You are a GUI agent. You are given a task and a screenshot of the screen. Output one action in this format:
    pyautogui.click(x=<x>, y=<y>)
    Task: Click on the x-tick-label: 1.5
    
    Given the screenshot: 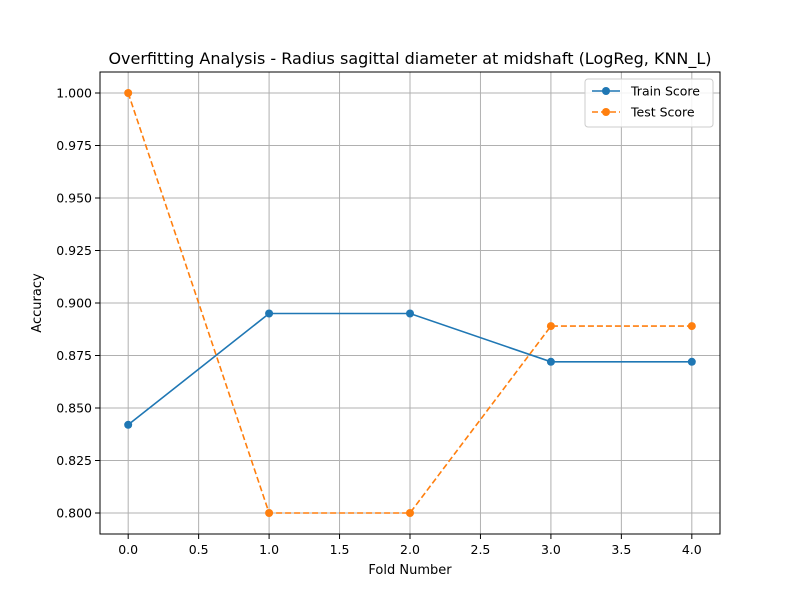 What is the action you would take?
    pyautogui.click(x=340, y=549)
    